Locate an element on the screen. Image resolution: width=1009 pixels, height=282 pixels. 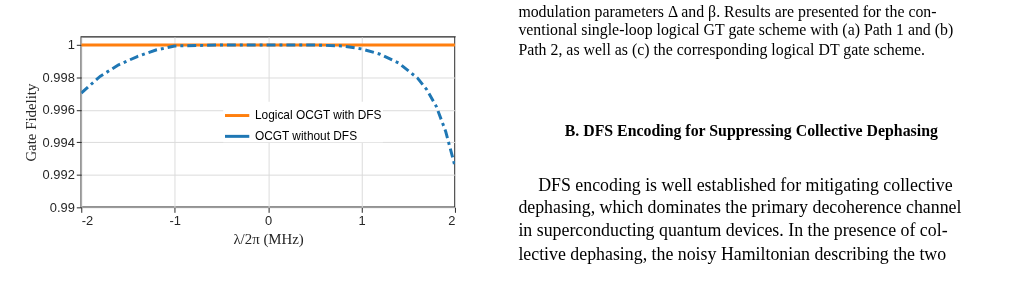
text: in superconducting quantum devices. In the presence of col- is located at coordinates (733, 230).